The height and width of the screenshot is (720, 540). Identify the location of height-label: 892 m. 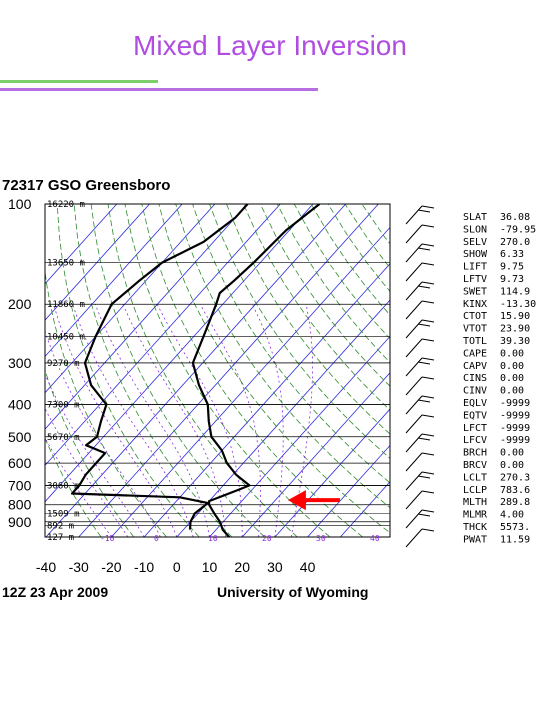
(60, 527).